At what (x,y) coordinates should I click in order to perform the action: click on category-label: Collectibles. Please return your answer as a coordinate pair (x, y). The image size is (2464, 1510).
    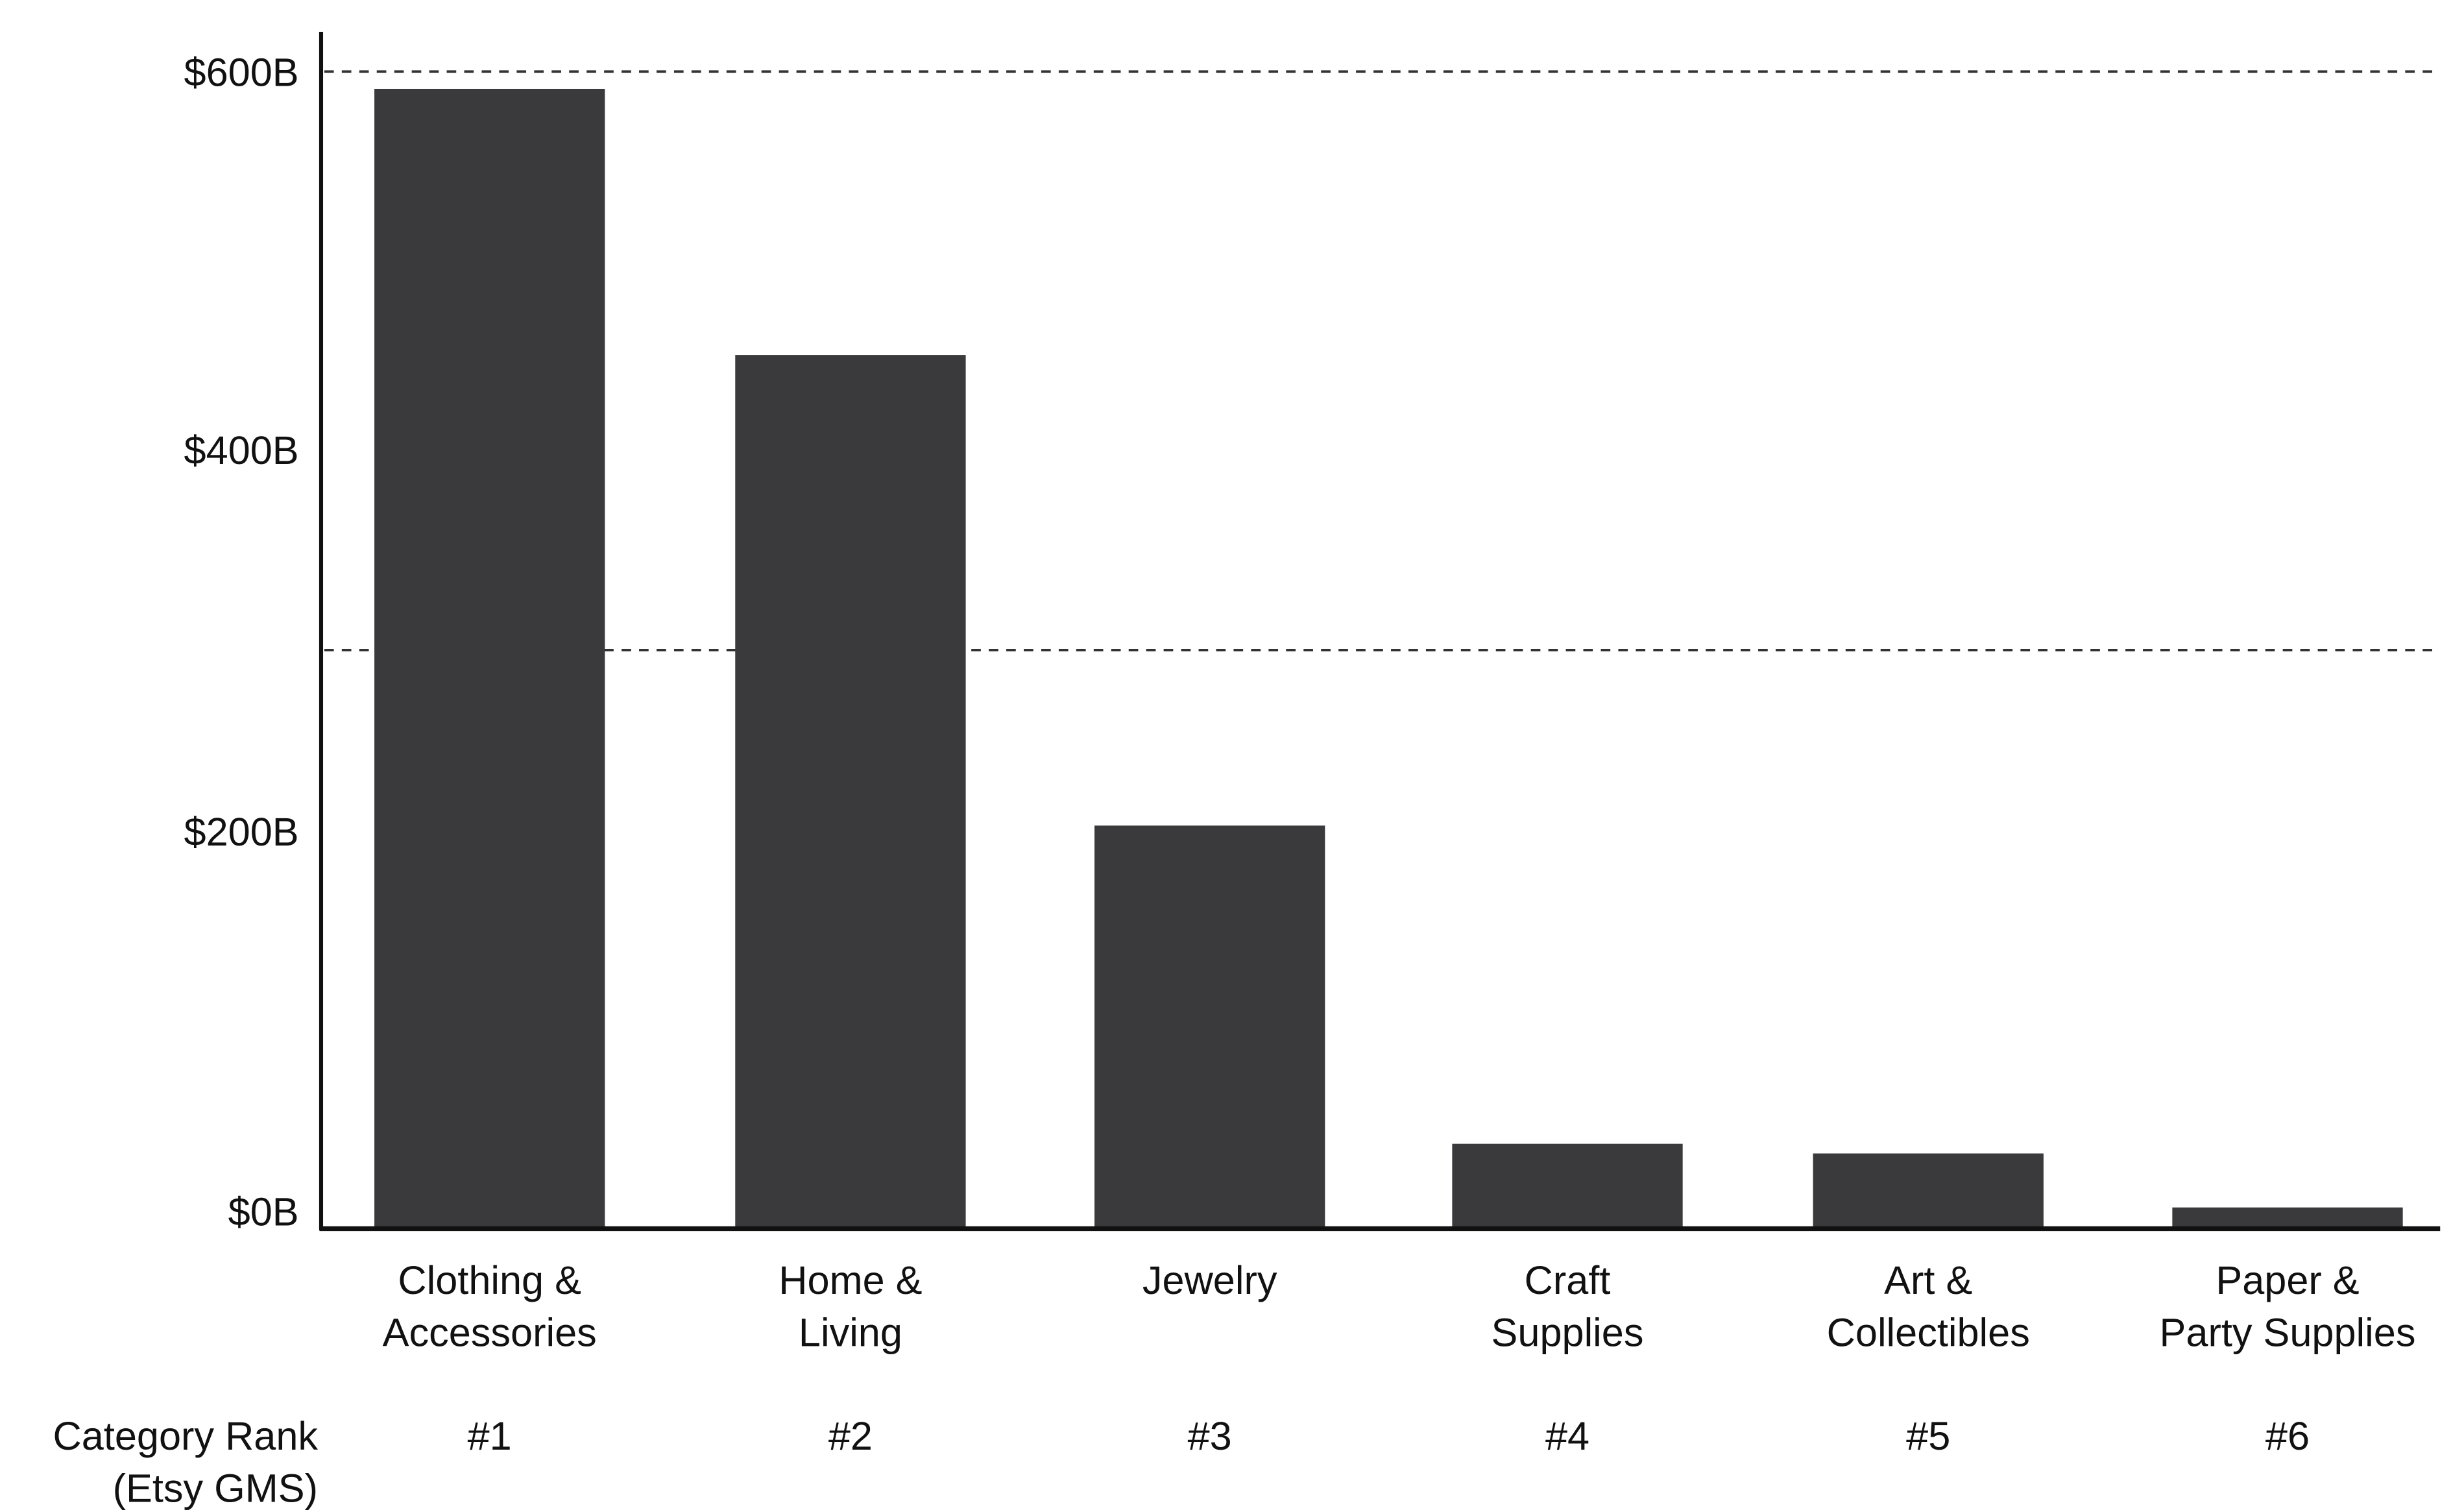
    Looking at the image, I should click on (1928, 1333).